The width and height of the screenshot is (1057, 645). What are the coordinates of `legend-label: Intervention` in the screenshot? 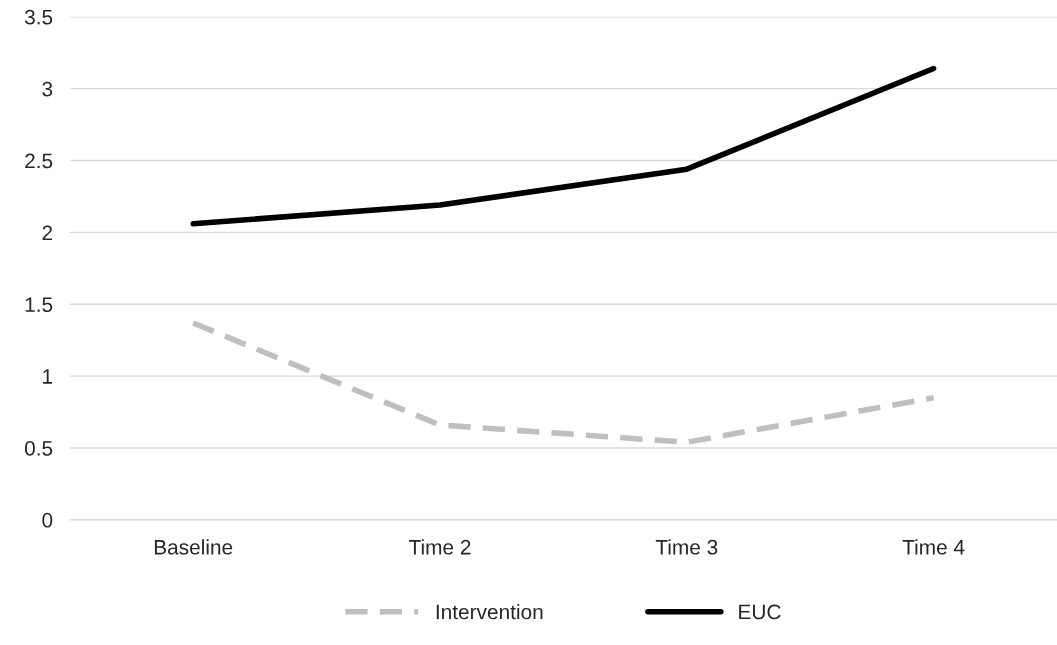 It's located at (489, 612).